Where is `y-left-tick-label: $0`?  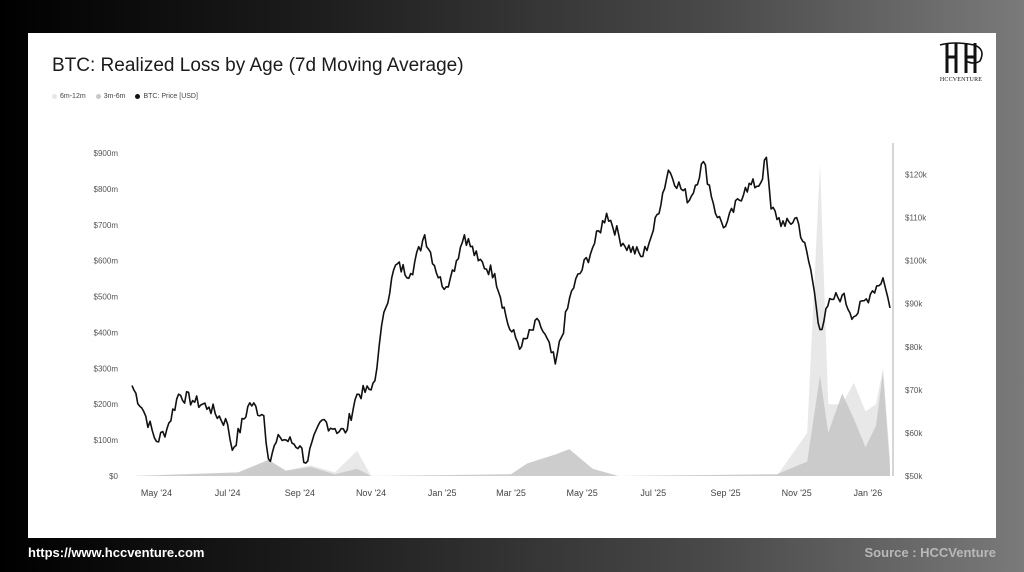
y-left-tick-label: $0 is located at coordinates (113, 476).